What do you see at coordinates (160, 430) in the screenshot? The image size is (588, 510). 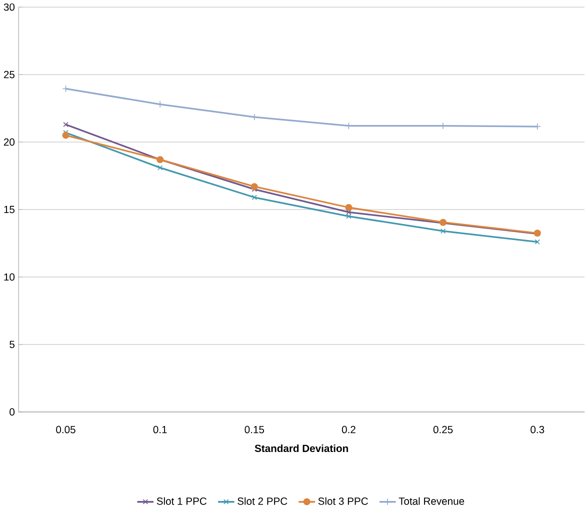 I see `x-tick-label: 0.1` at bounding box center [160, 430].